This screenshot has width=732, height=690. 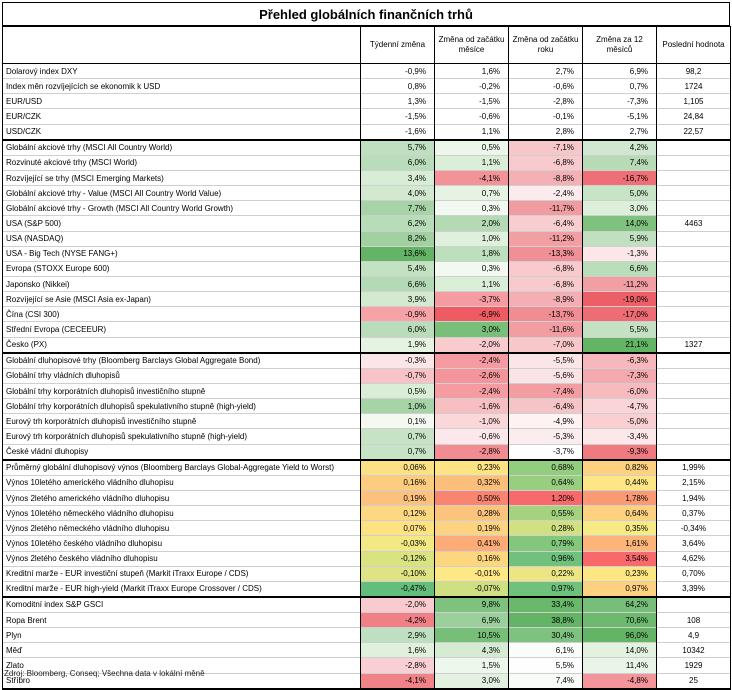 I want to click on value-cell: -9,3%, so click(x=619, y=451).